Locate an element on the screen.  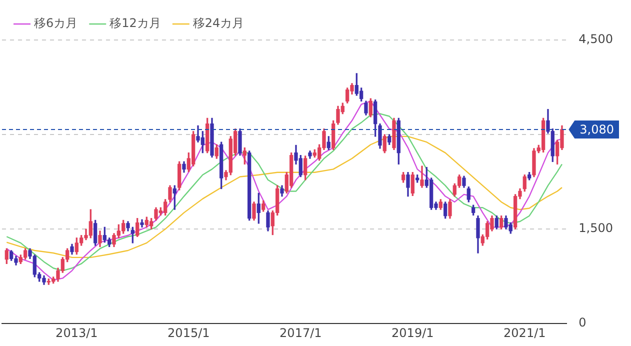
legend-label: 移6カ月 is located at coordinates (56, 23).